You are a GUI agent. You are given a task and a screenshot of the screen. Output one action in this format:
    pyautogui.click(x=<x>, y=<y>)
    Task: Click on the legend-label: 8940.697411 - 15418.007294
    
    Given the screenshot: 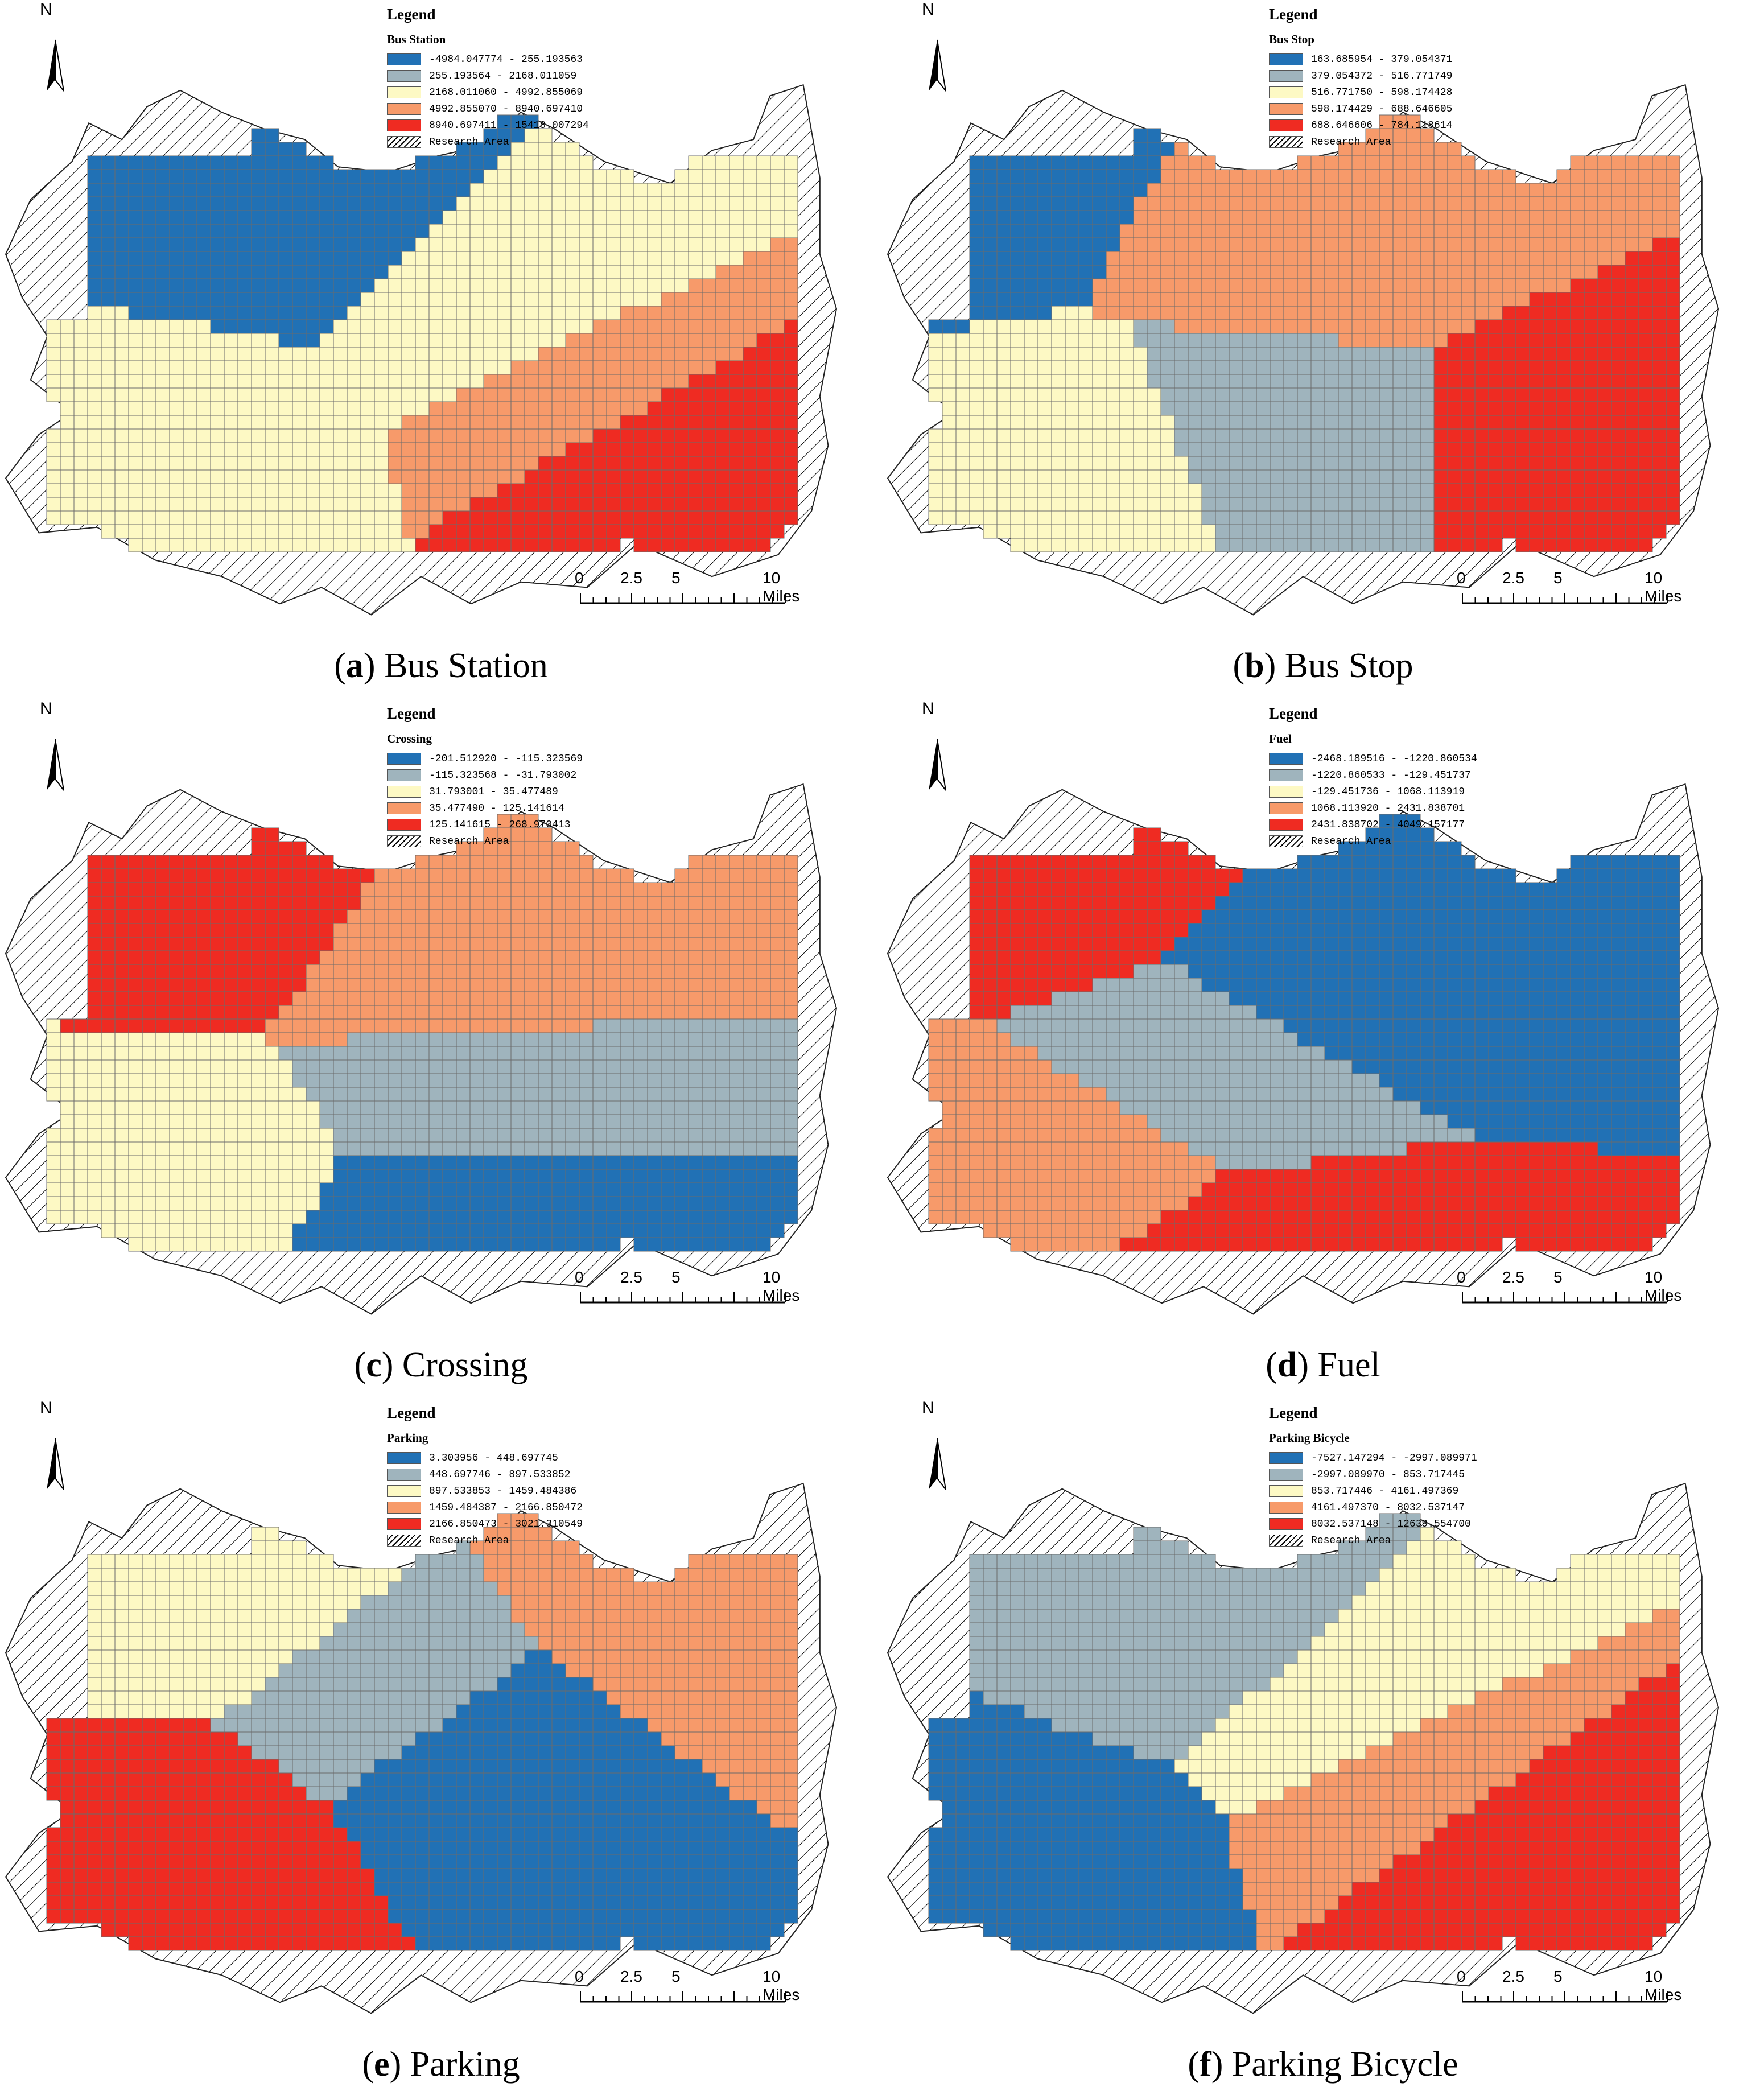 What is the action you would take?
    pyautogui.click(x=509, y=125)
    